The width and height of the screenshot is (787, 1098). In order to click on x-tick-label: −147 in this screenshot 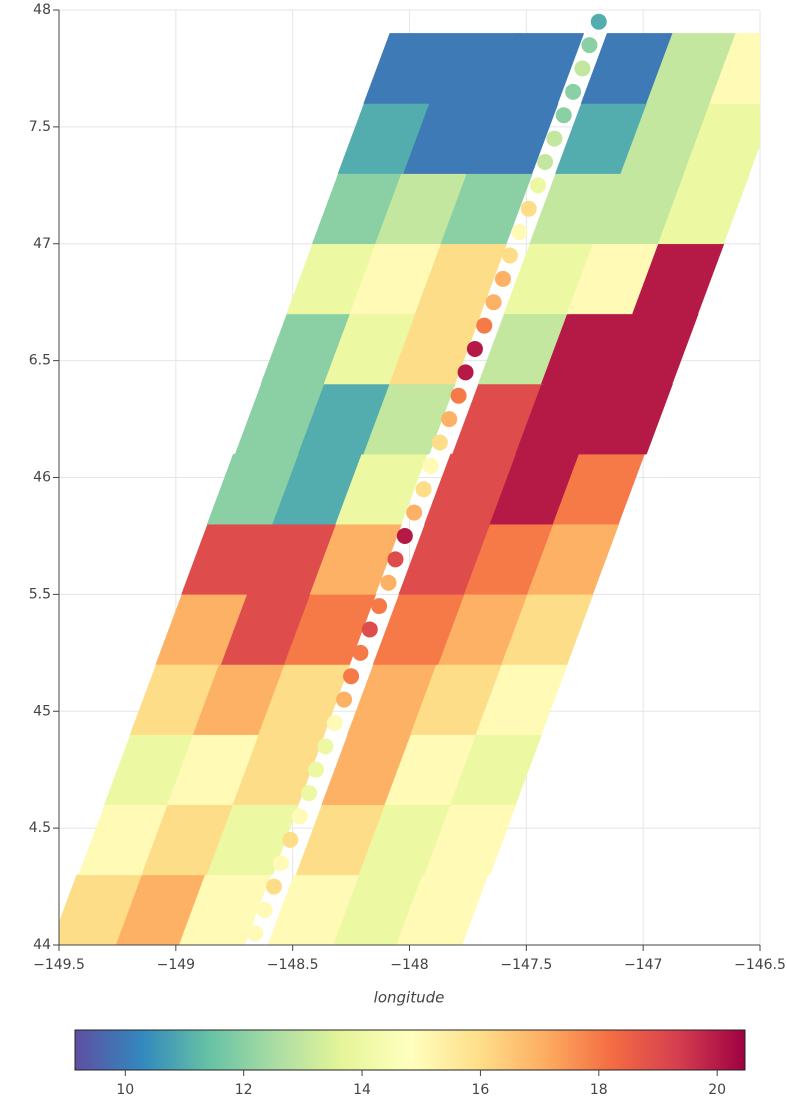, I will do `click(643, 965)`.